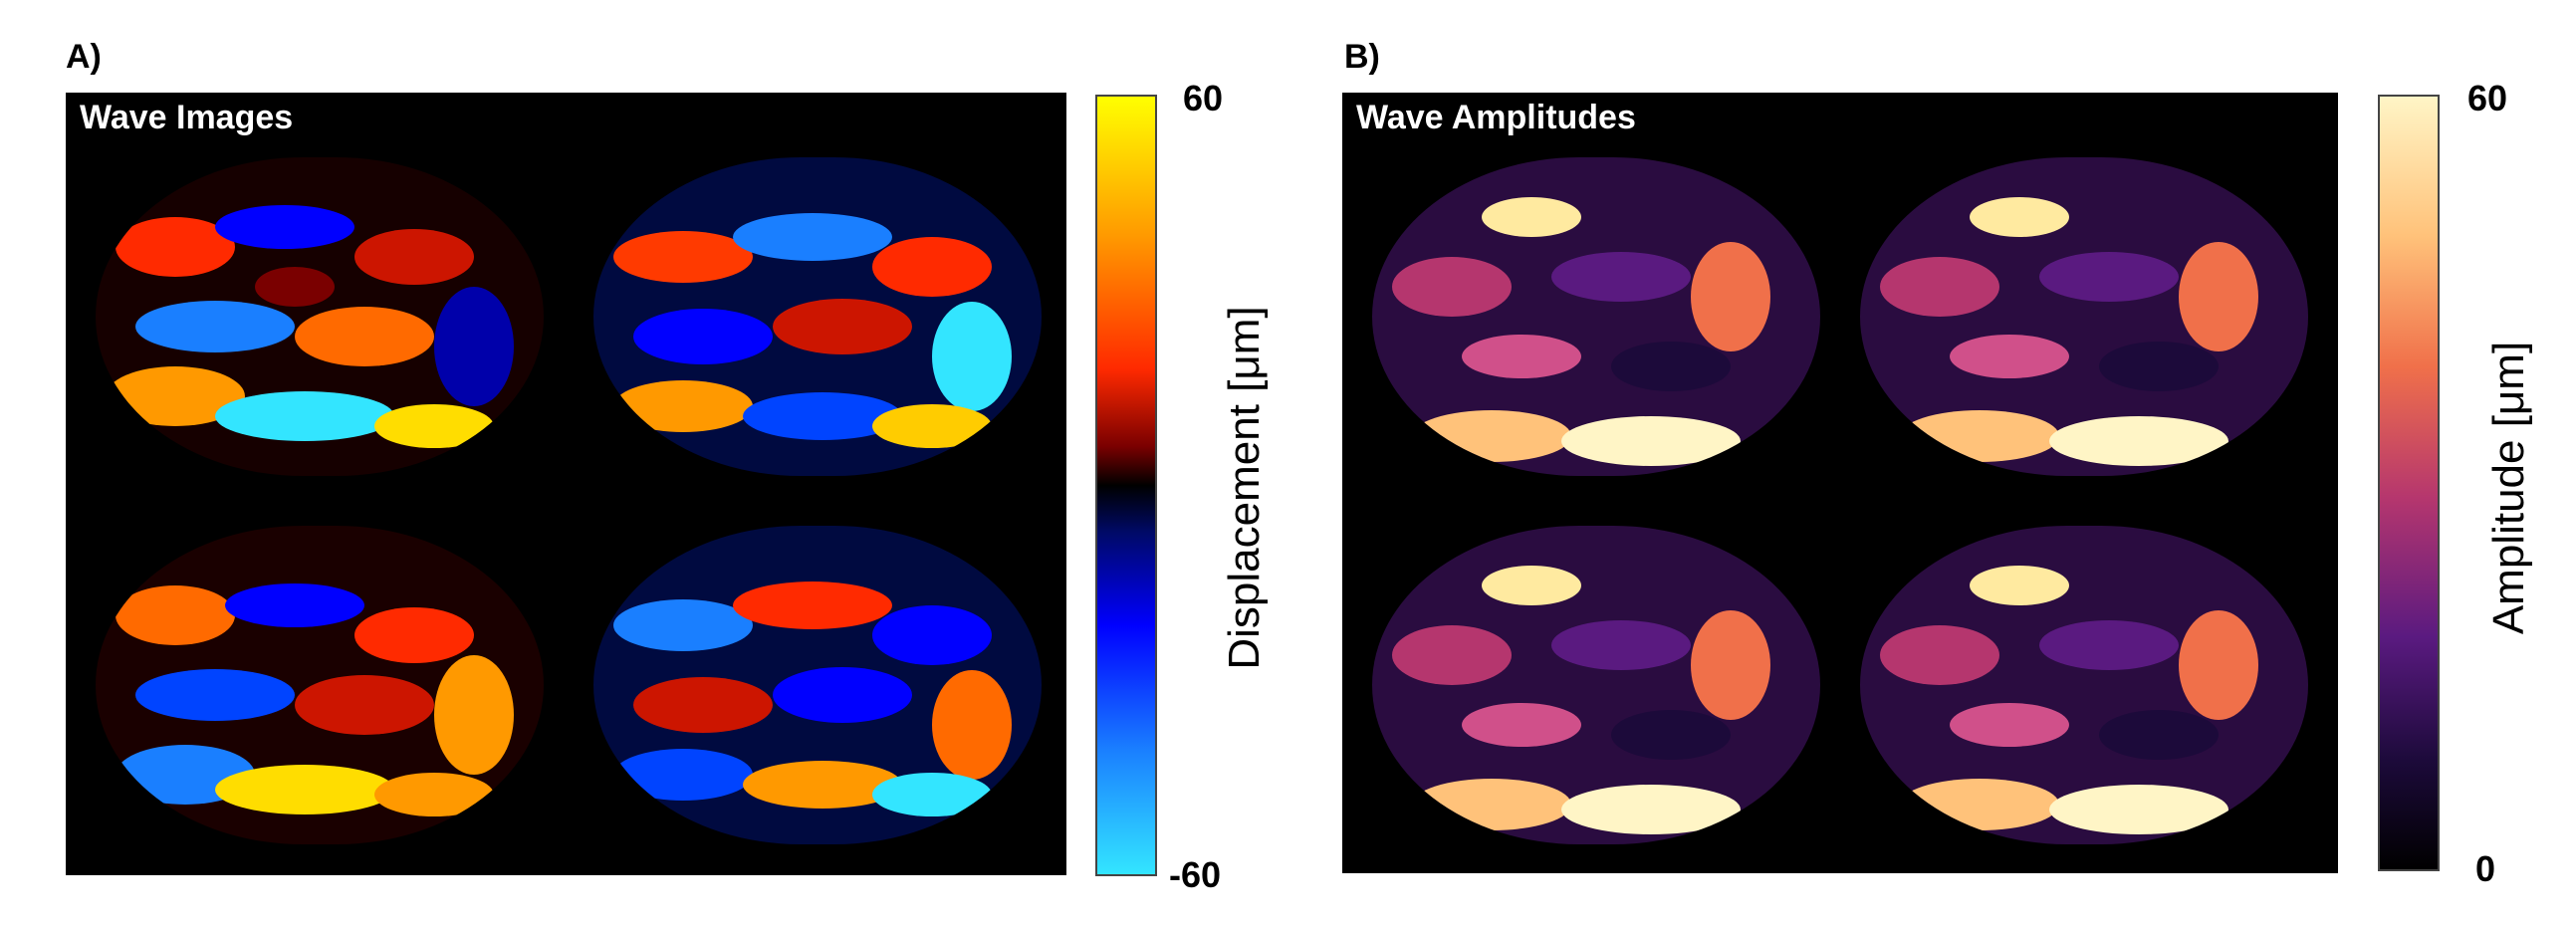 The height and width of the screenshot is (929, 2576). Describe the element at coordinates (1362, 57) in the screenshot. I see `panel-b-label: B)` at that location.